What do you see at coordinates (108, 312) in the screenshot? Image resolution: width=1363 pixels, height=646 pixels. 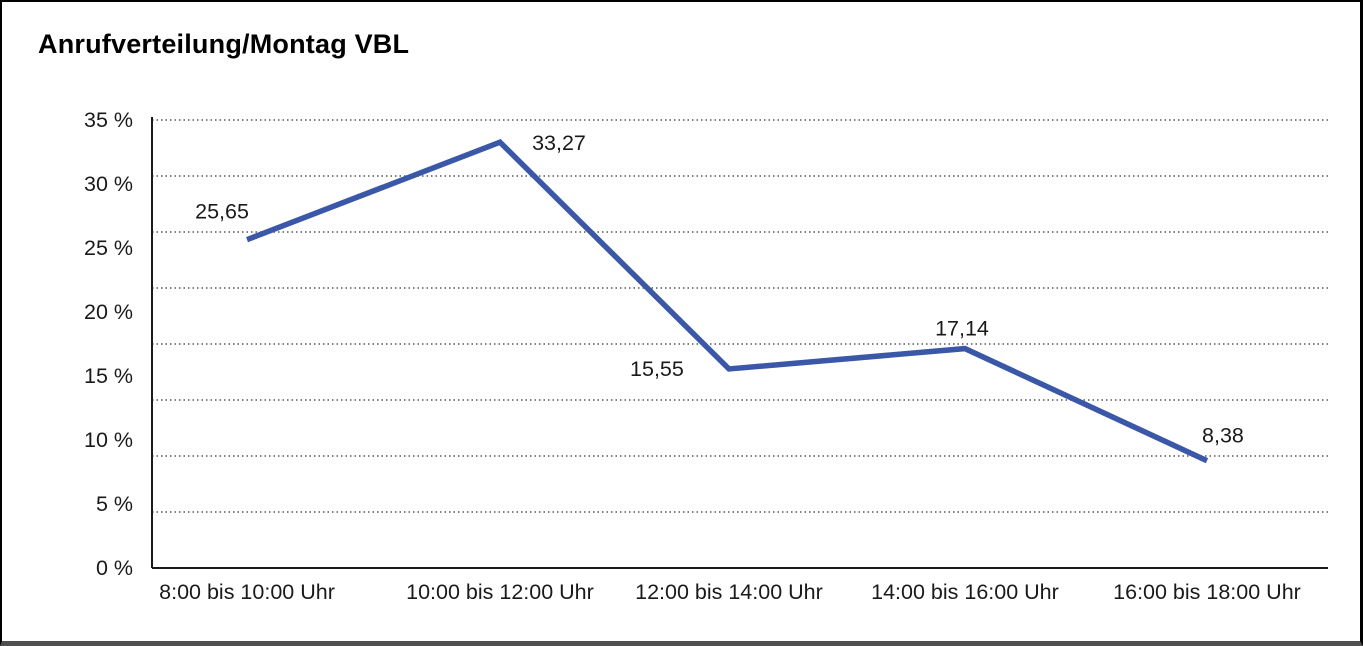 I see `y-axis-label: 20 %` at bounding box center [108, 312].